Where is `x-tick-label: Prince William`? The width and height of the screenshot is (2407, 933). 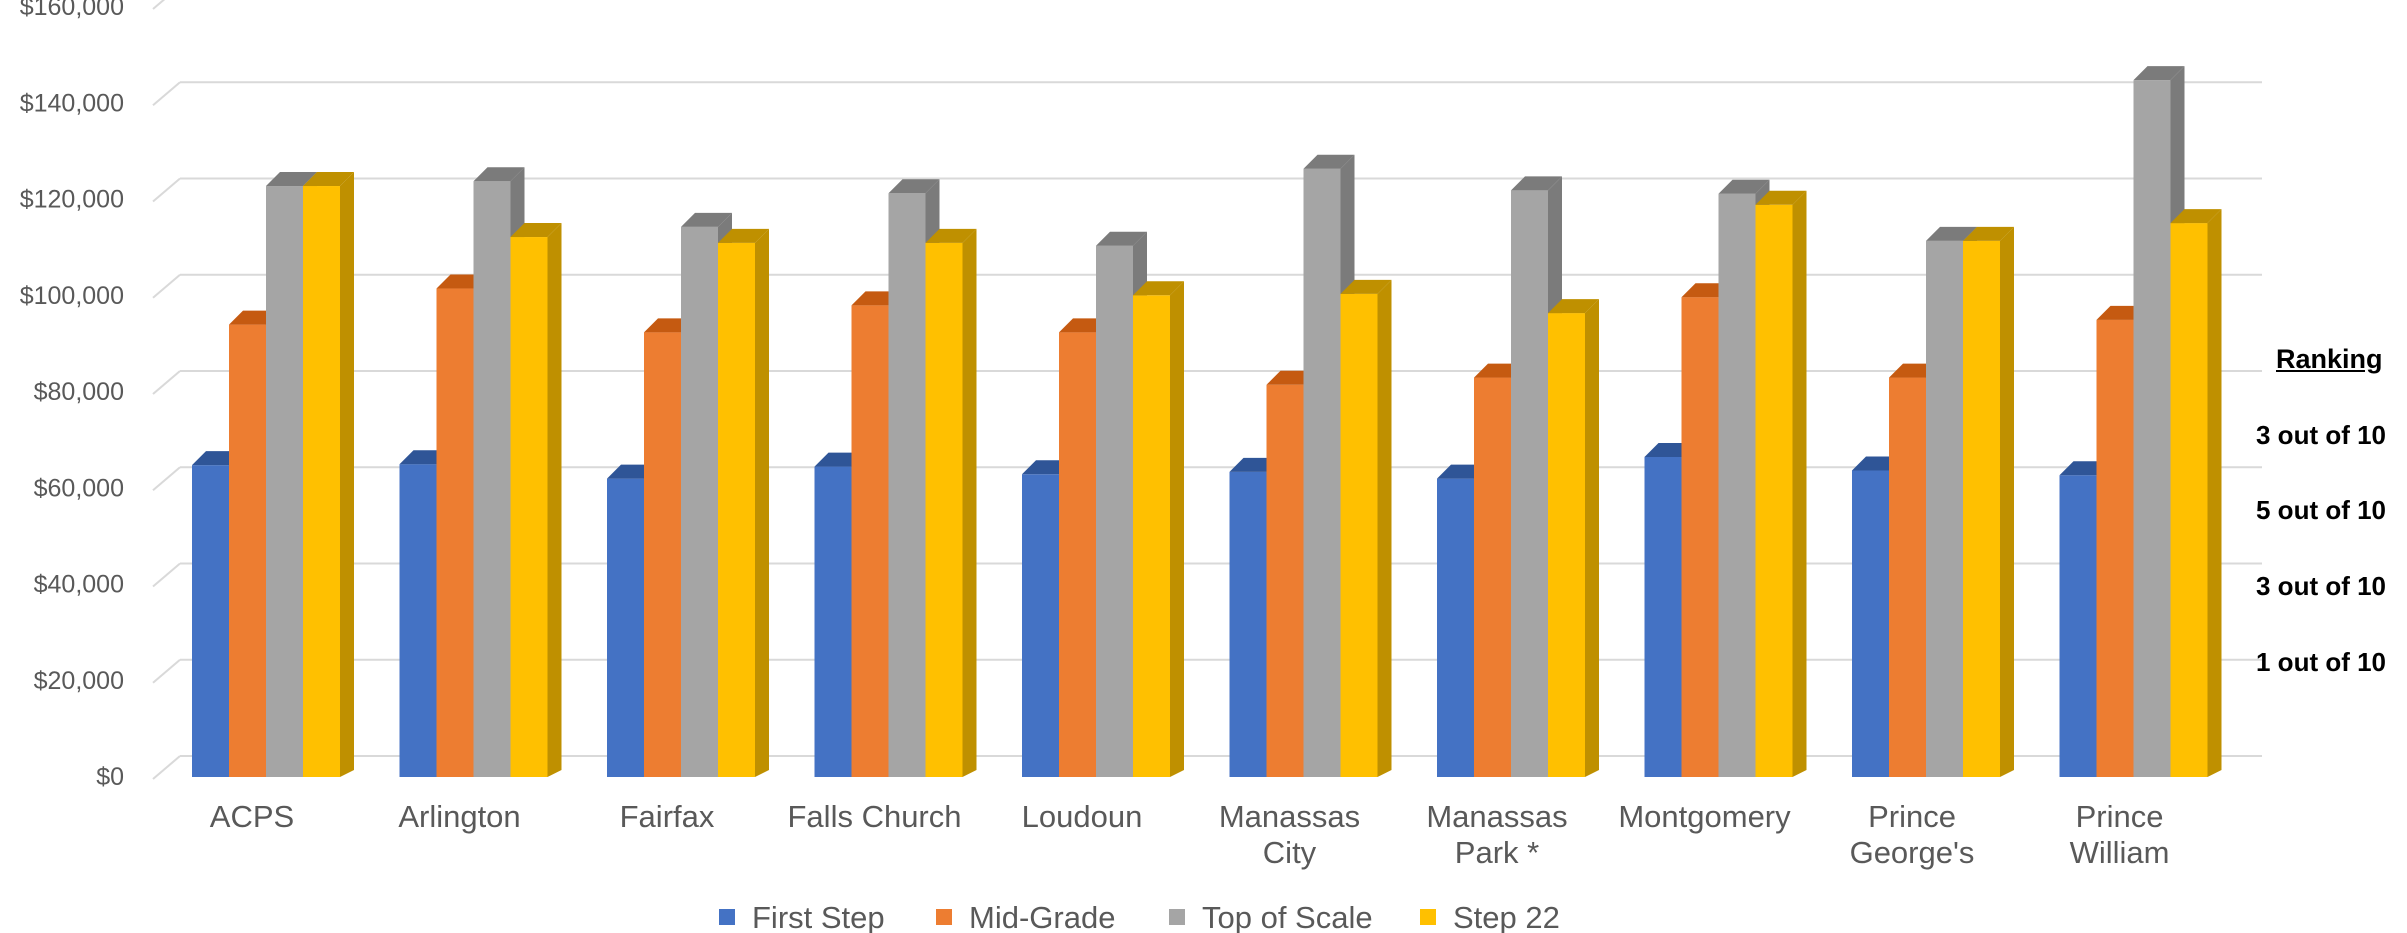
x-tick-label: Prince William is located at coordinates (2120, 834).